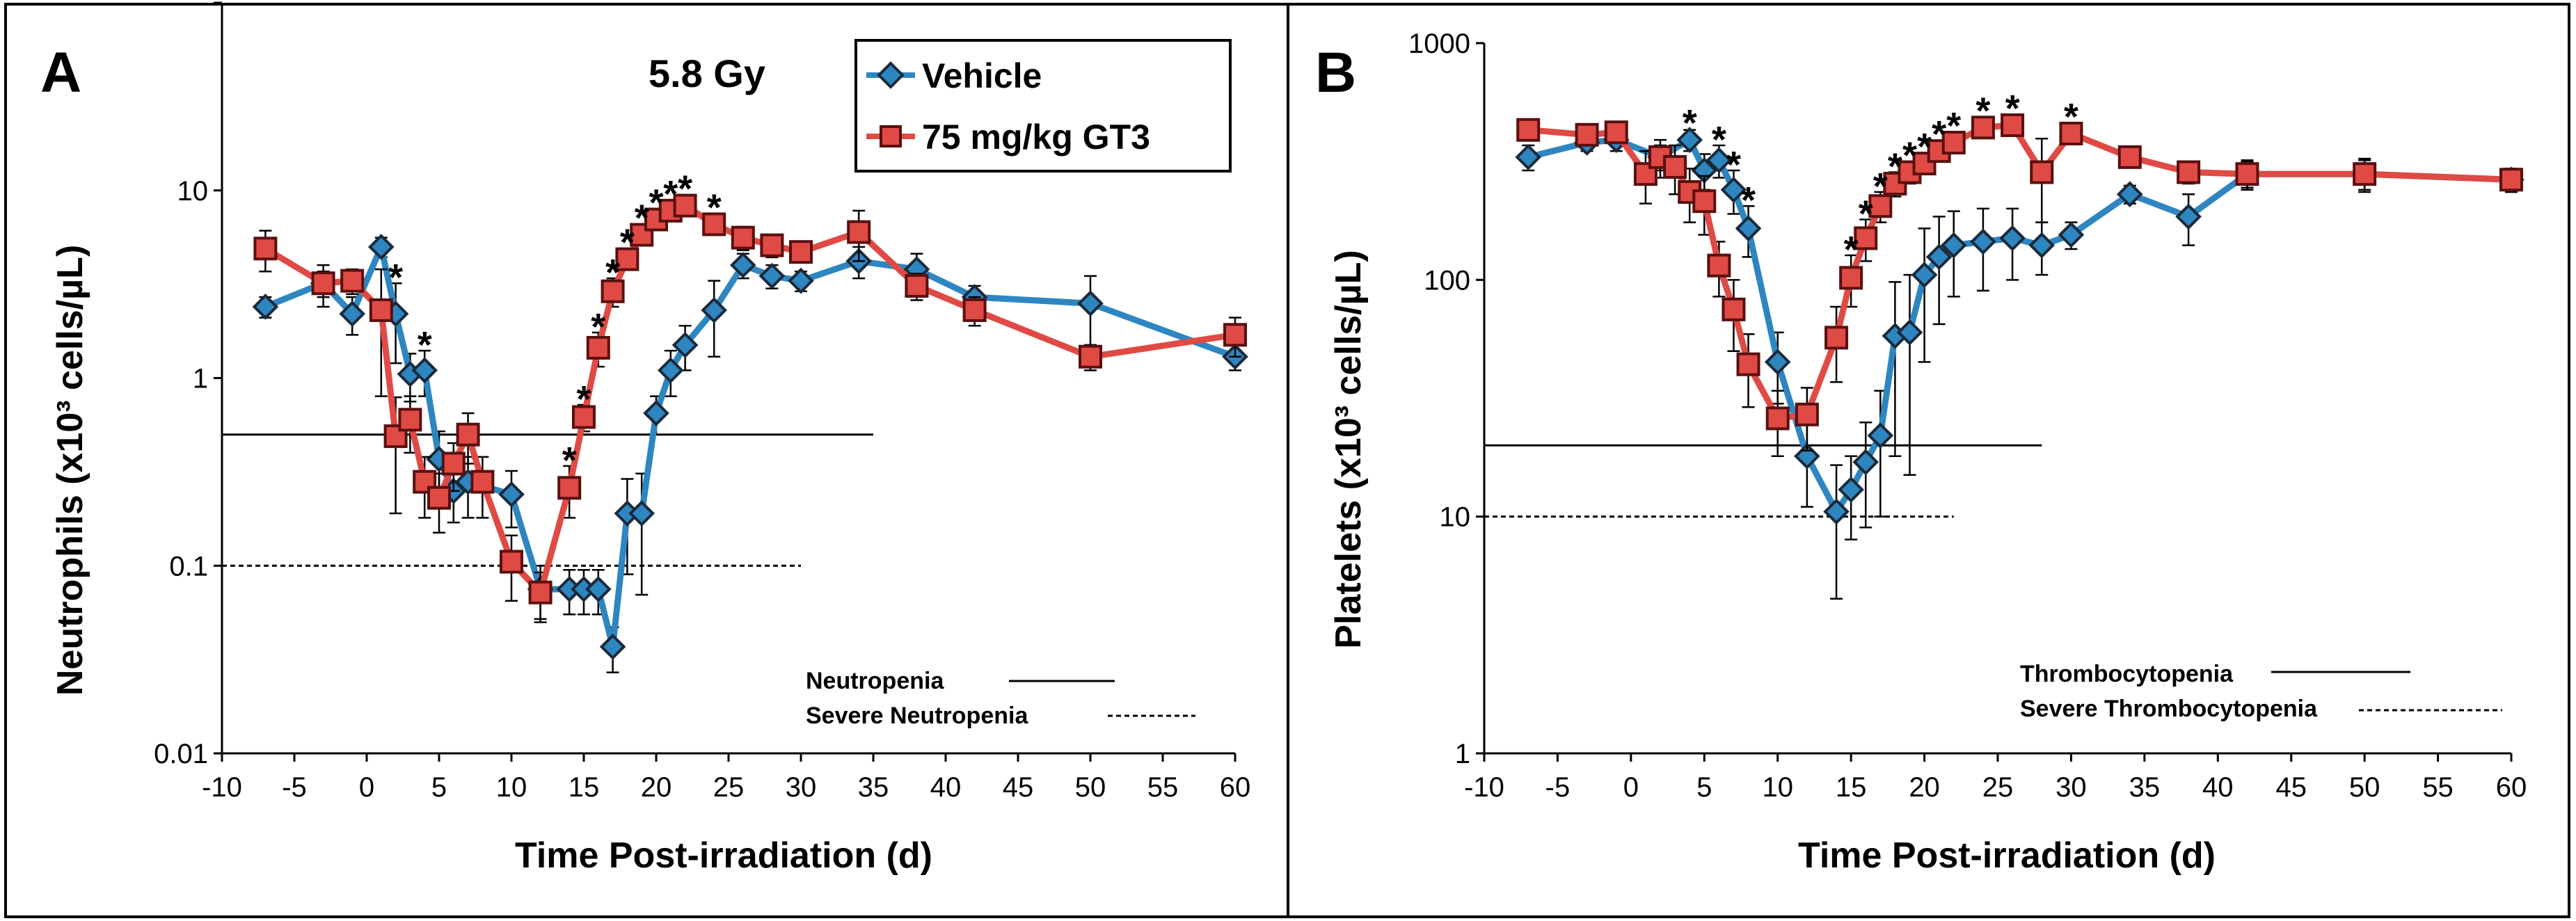 This screenshot has width=2576, height=921. I want to click on legend-box, so click(1043, 106).